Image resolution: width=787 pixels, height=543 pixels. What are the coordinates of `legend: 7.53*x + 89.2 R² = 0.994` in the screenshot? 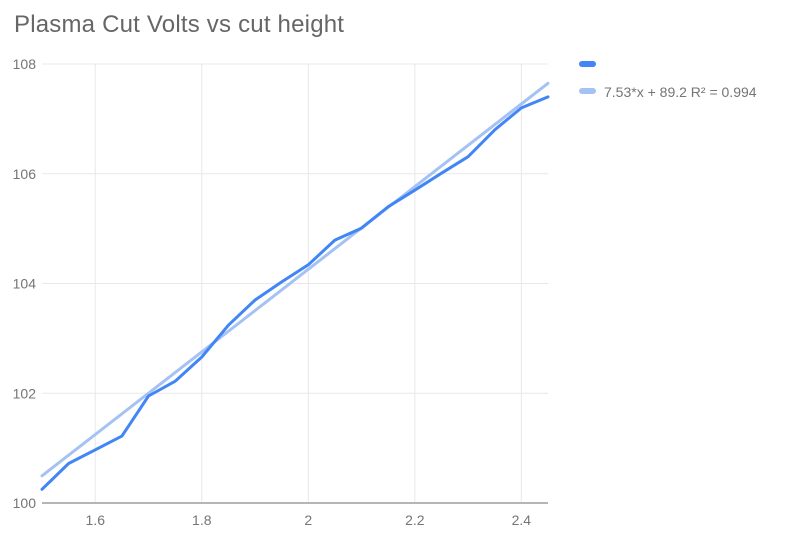 It's located at (668, 80).